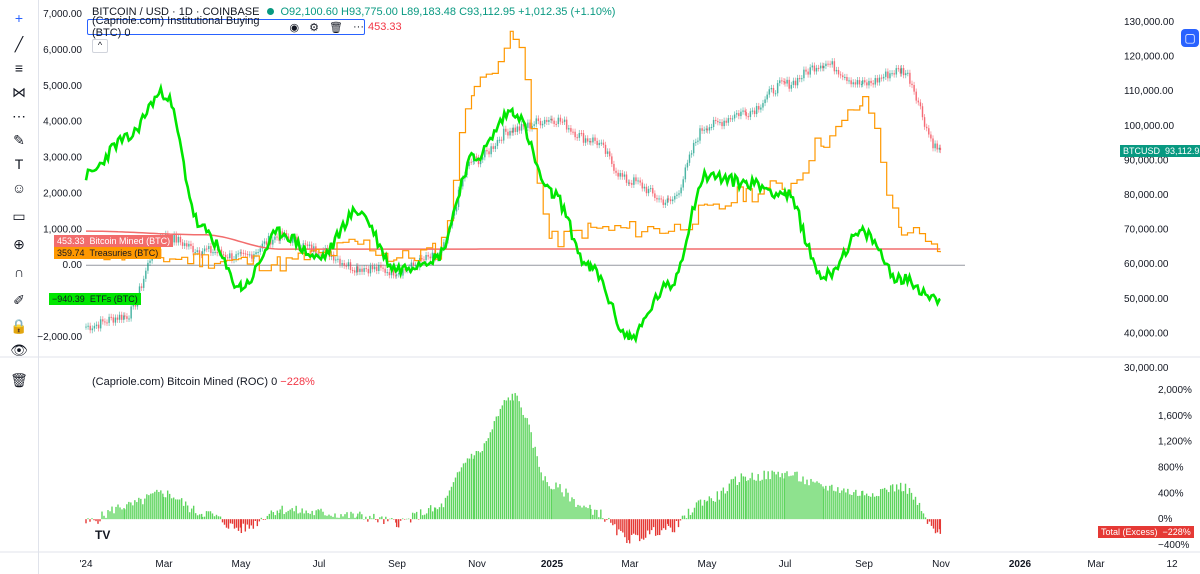 The height and width of the screenshot is (574, 1200). Describe the element at coordinates (19, 287) in the screenshot. I see `drawing-toolbar: + ╱ ≡ ⋈ ⋯ ✎ T ☺ ▭ ⊕ ∩ ✐ 🔒 👁 🗑` at that location.